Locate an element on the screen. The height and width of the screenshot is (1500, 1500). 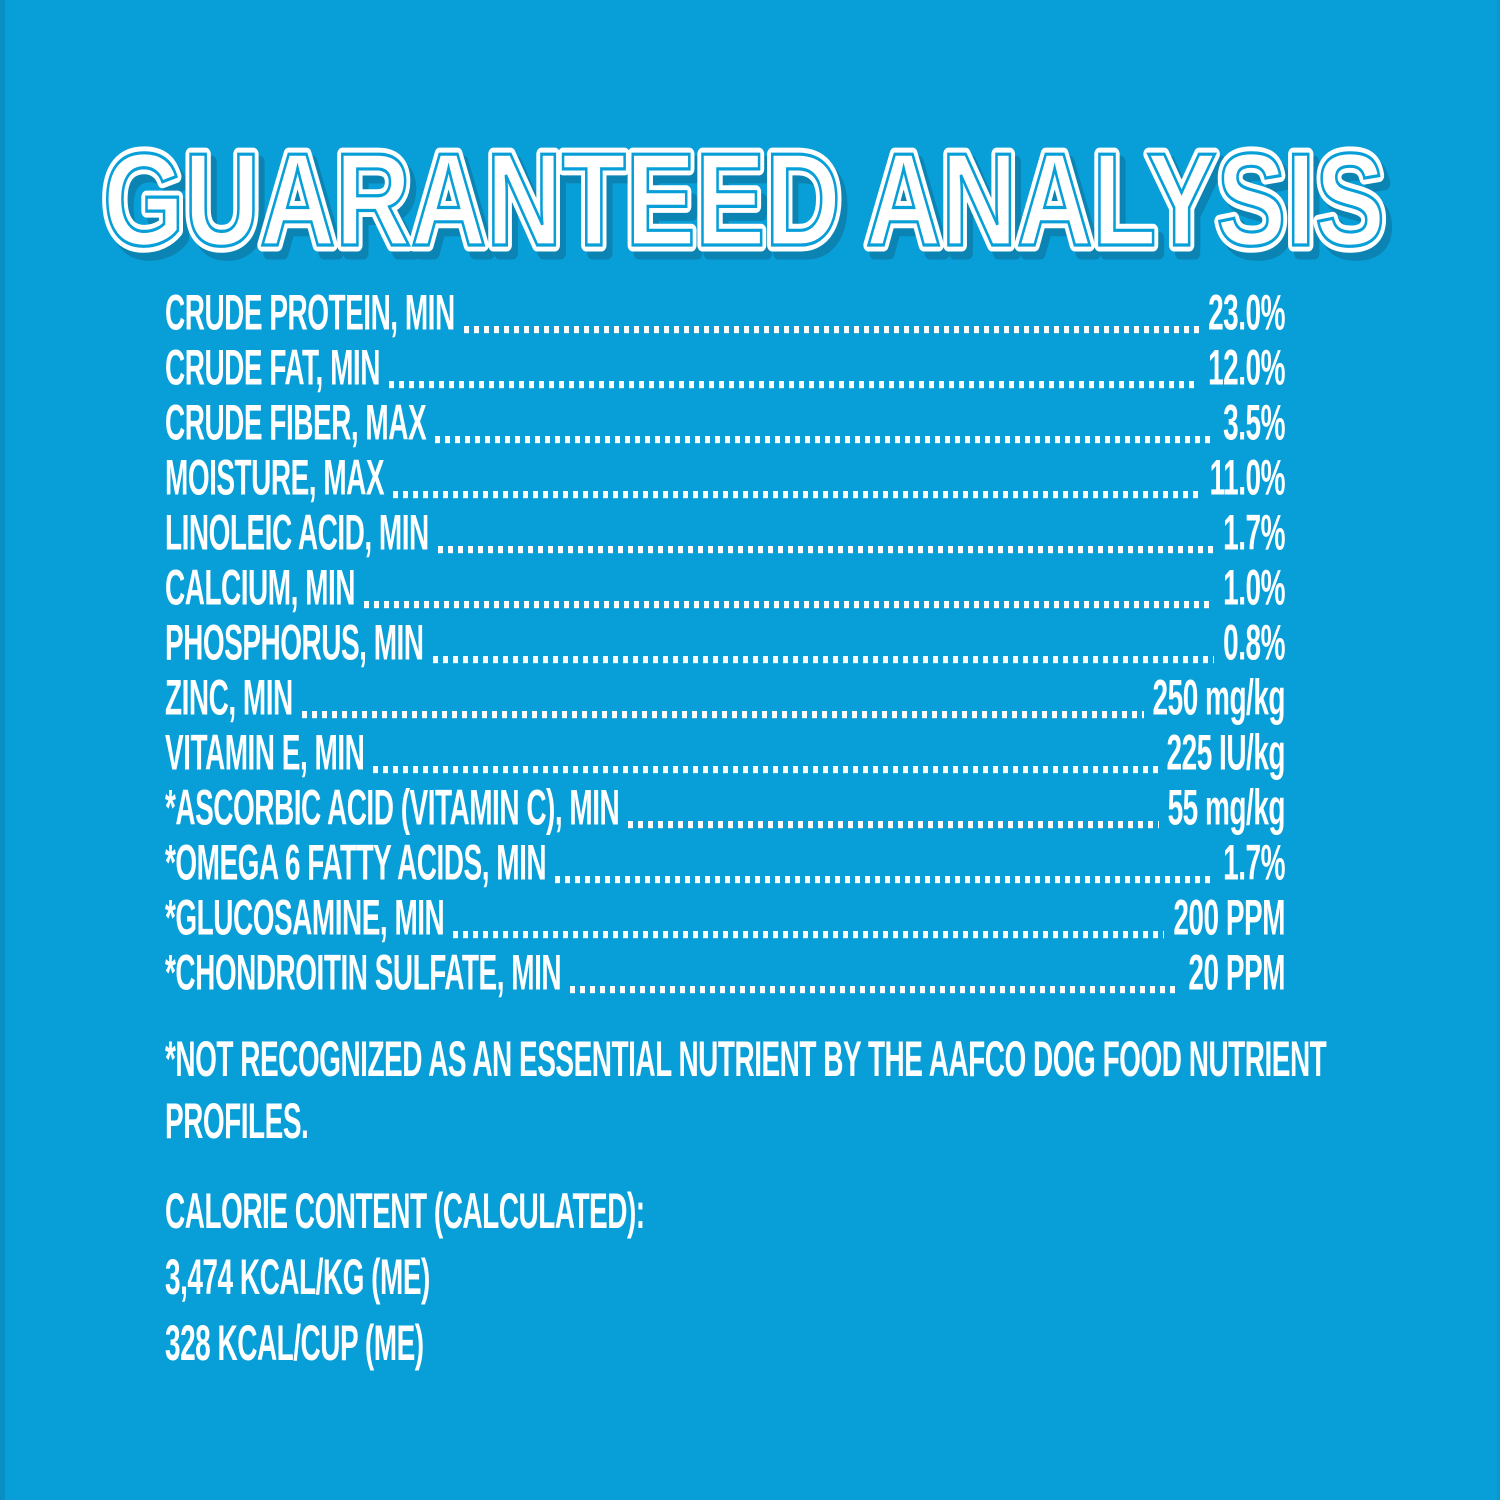
nutrient-label: *OMEGA 6 FATTY ACIDS, MIN is located at coordinates (356, 862).